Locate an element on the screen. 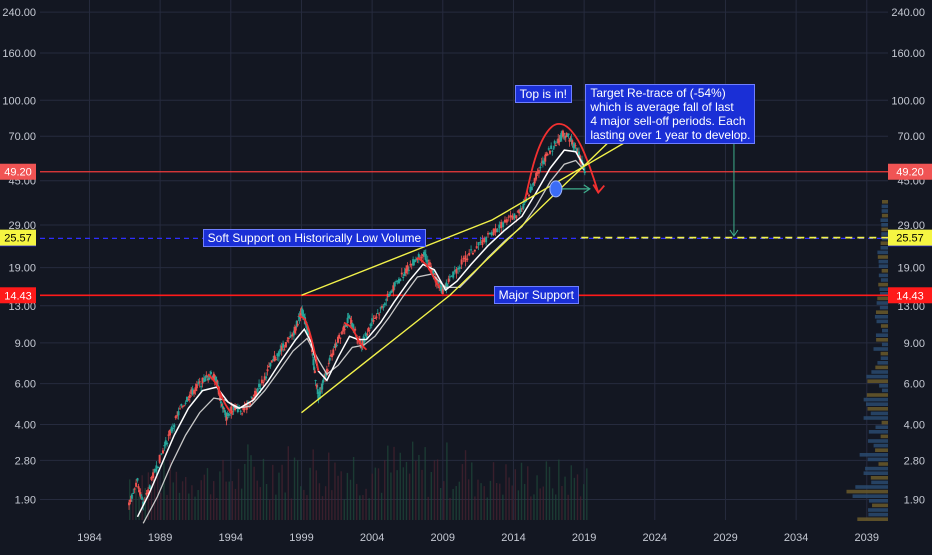 The height and width of the screenshot is (555, 932). price-tag-text: 14.43 is located at coordinates (18, 296).